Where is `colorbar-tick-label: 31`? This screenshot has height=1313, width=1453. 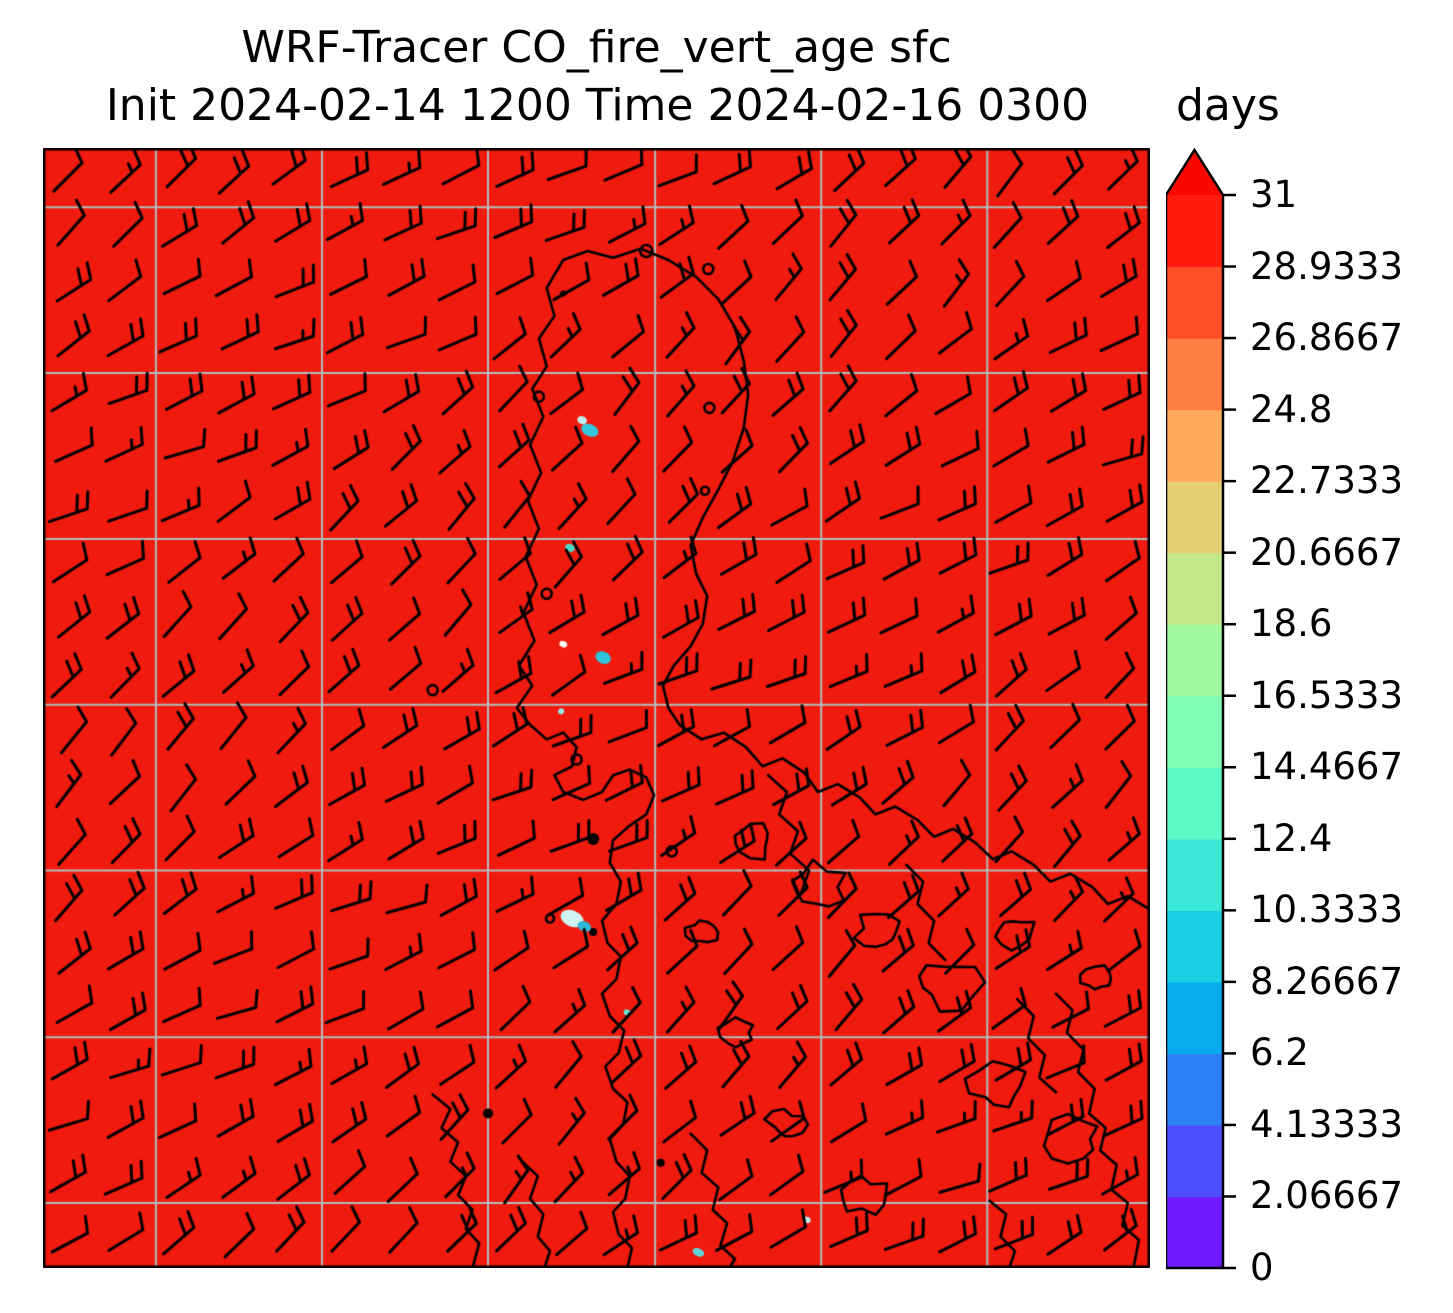 colorbar-tick-label: 31 is located at coordinates (1274, 194).